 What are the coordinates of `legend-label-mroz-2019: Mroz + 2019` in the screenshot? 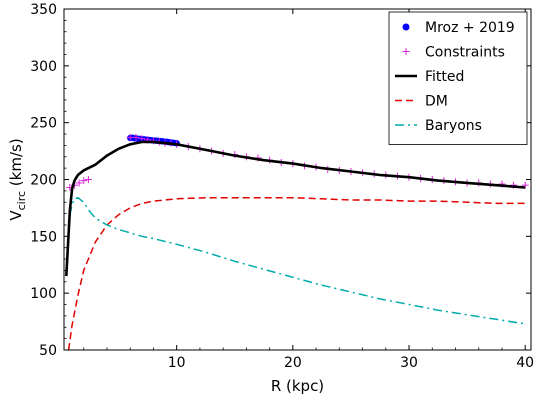 It's located at (470, 28).